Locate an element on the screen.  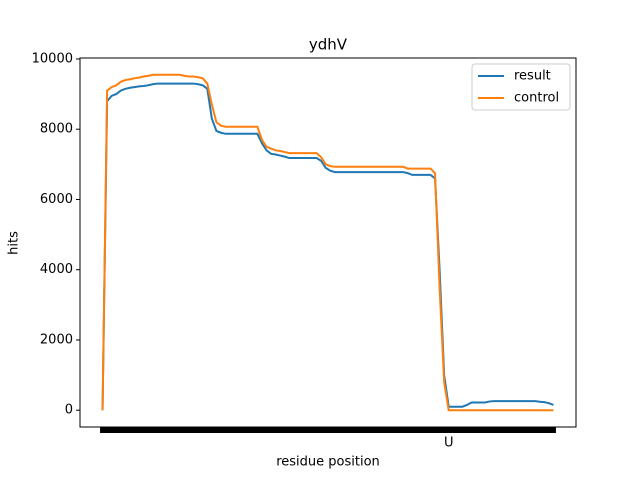
y-tick-label: 4000 is located at coordinates (56, 269).